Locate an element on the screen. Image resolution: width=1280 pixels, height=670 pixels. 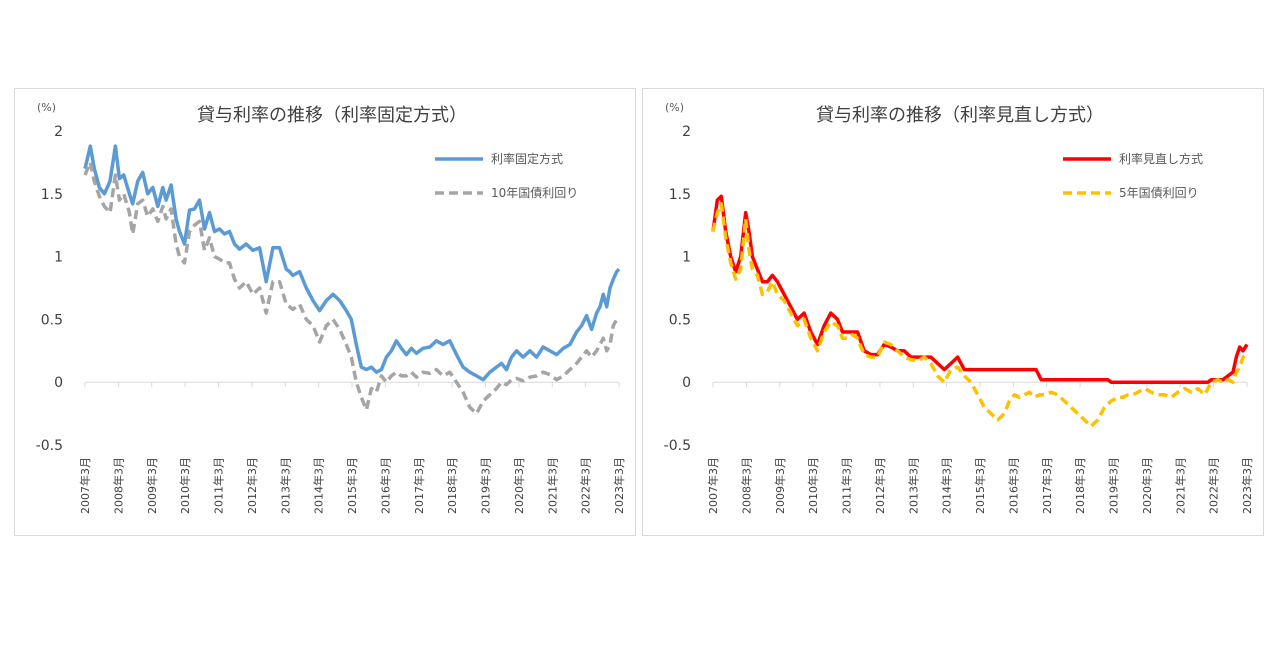
legend-label-2: 5年国債利回り is located at coordinates (1159, 192).